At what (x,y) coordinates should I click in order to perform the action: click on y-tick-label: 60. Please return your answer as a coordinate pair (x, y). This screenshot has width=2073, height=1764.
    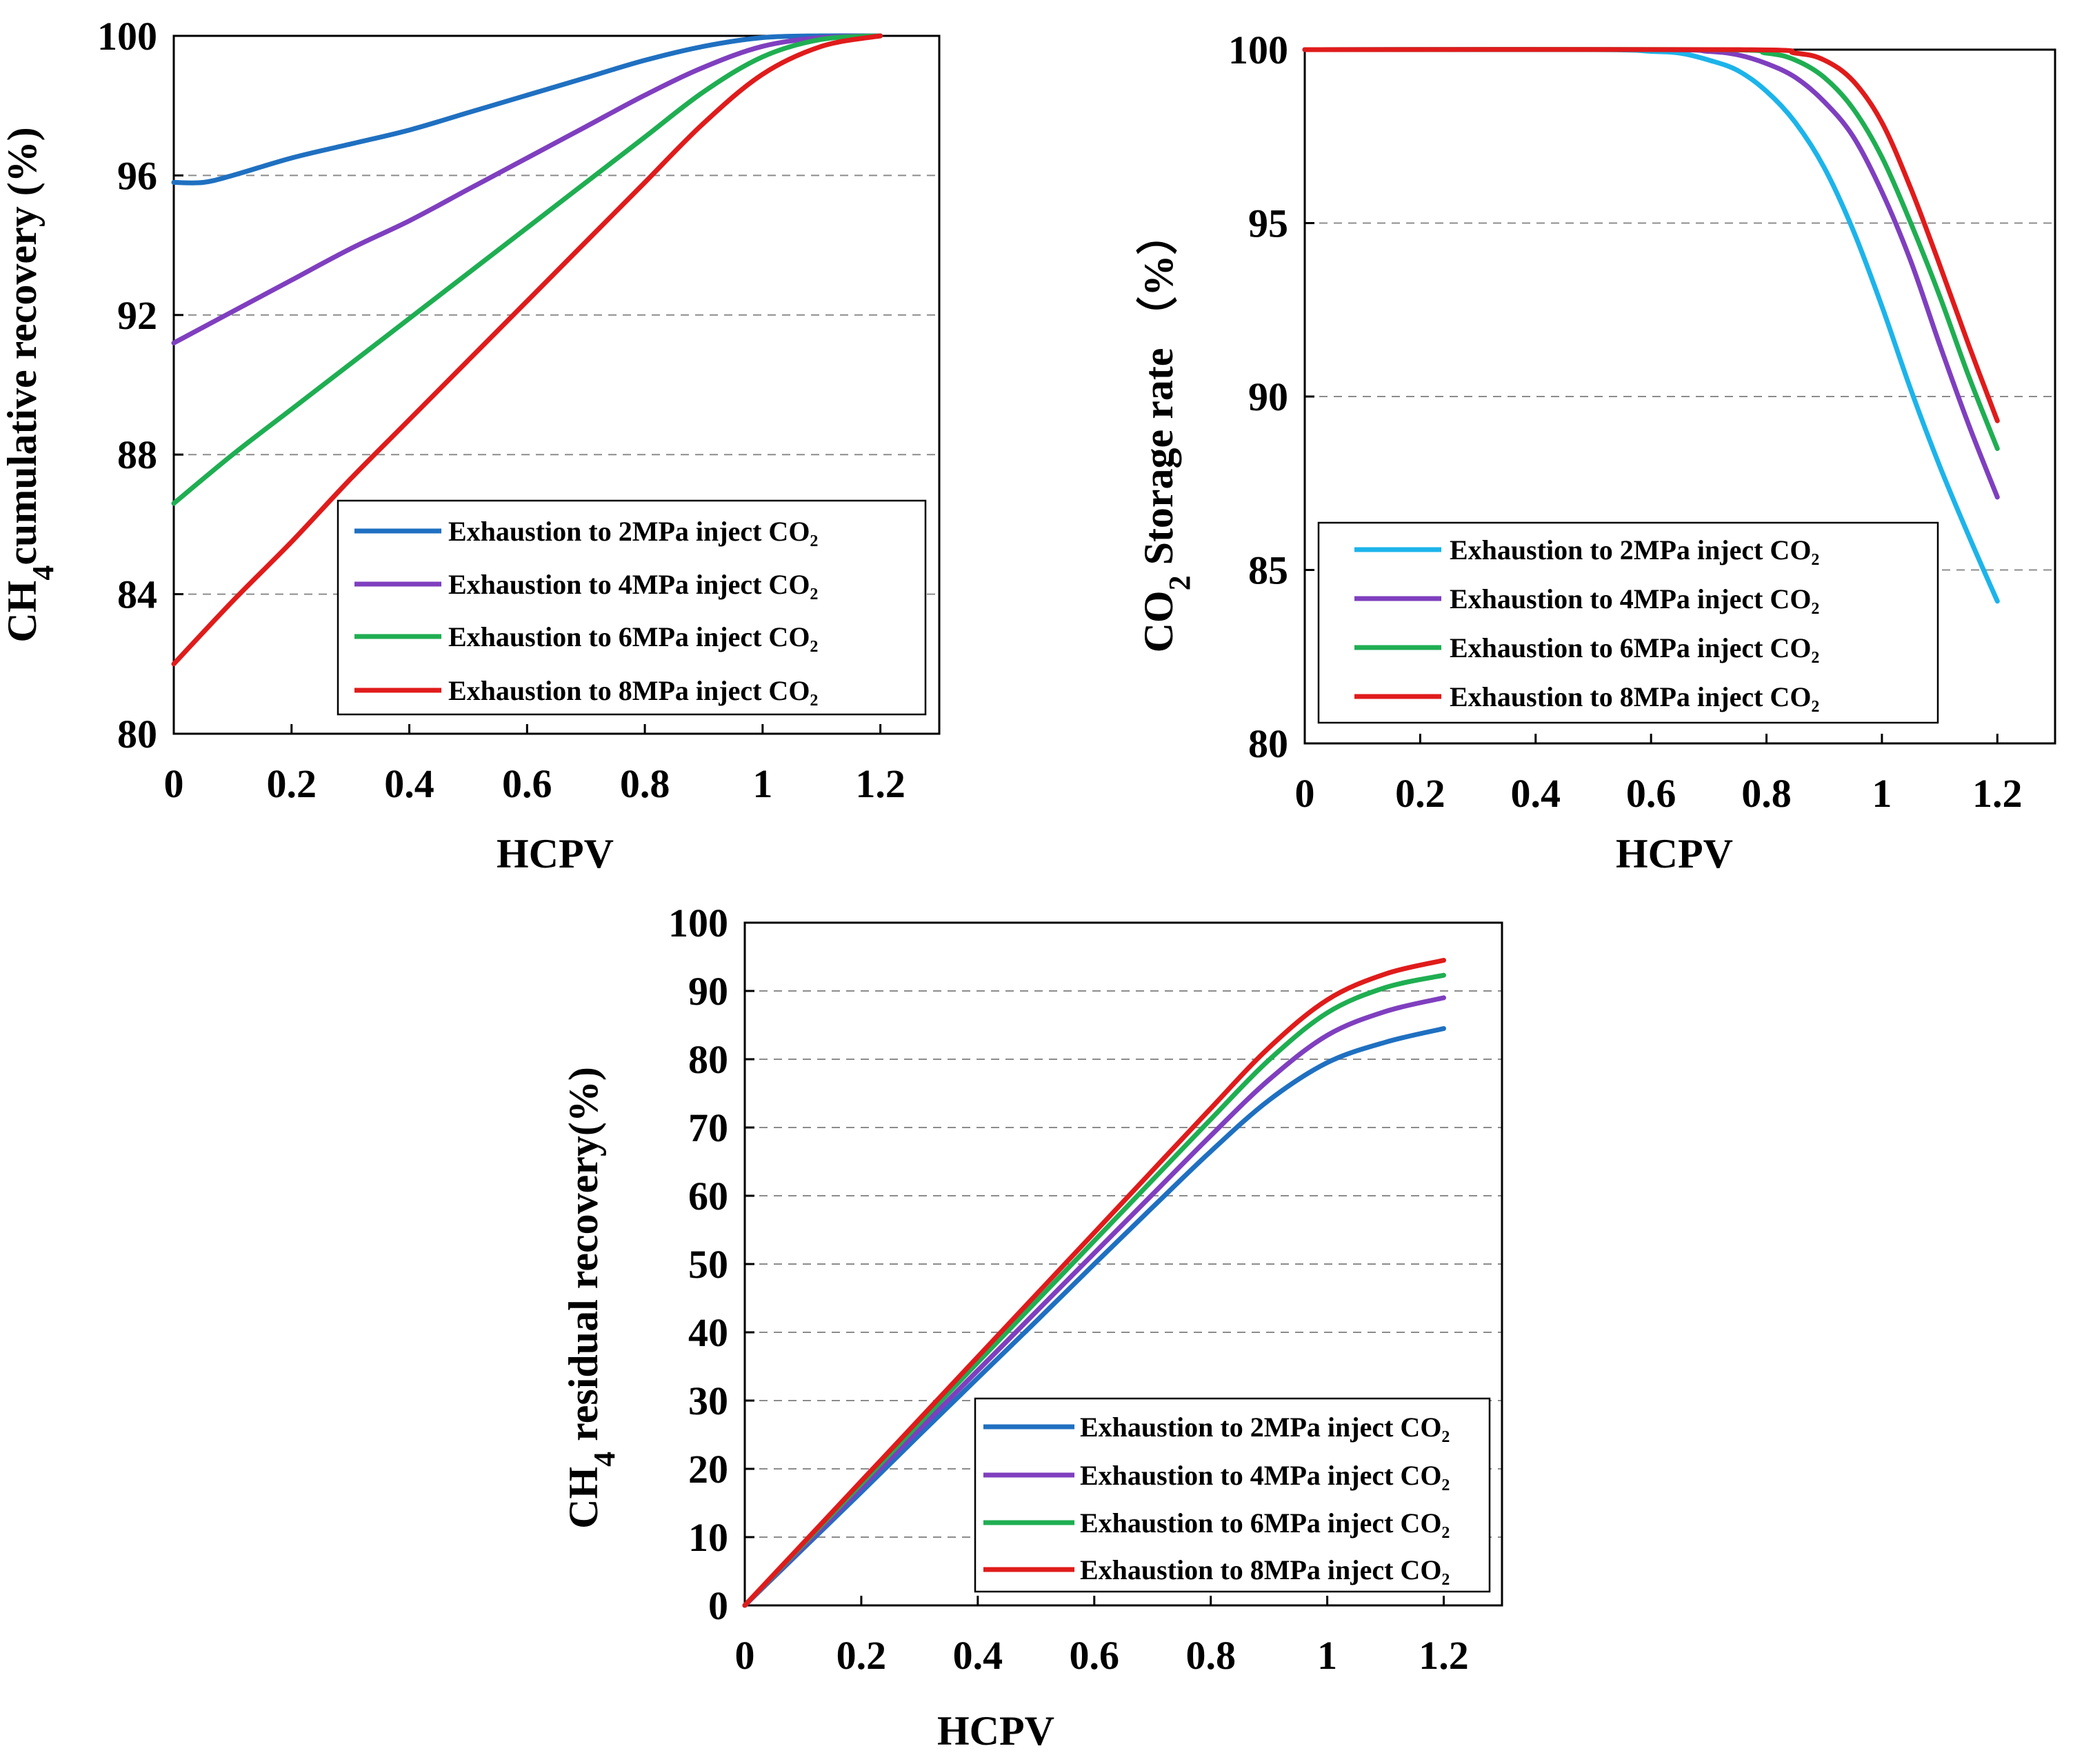
    Looking at the image, I should click on (708, 1196).